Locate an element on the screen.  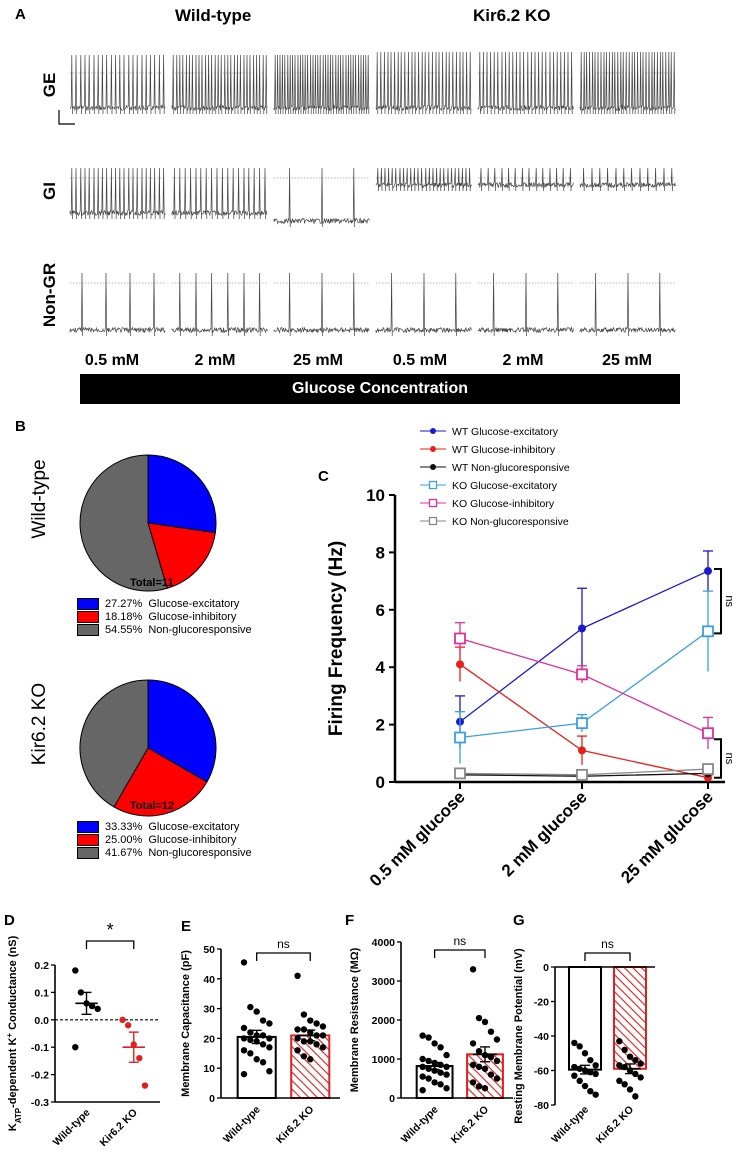
legend-label: KO Non-glucoresponsive is located at coordinates (510, 522).